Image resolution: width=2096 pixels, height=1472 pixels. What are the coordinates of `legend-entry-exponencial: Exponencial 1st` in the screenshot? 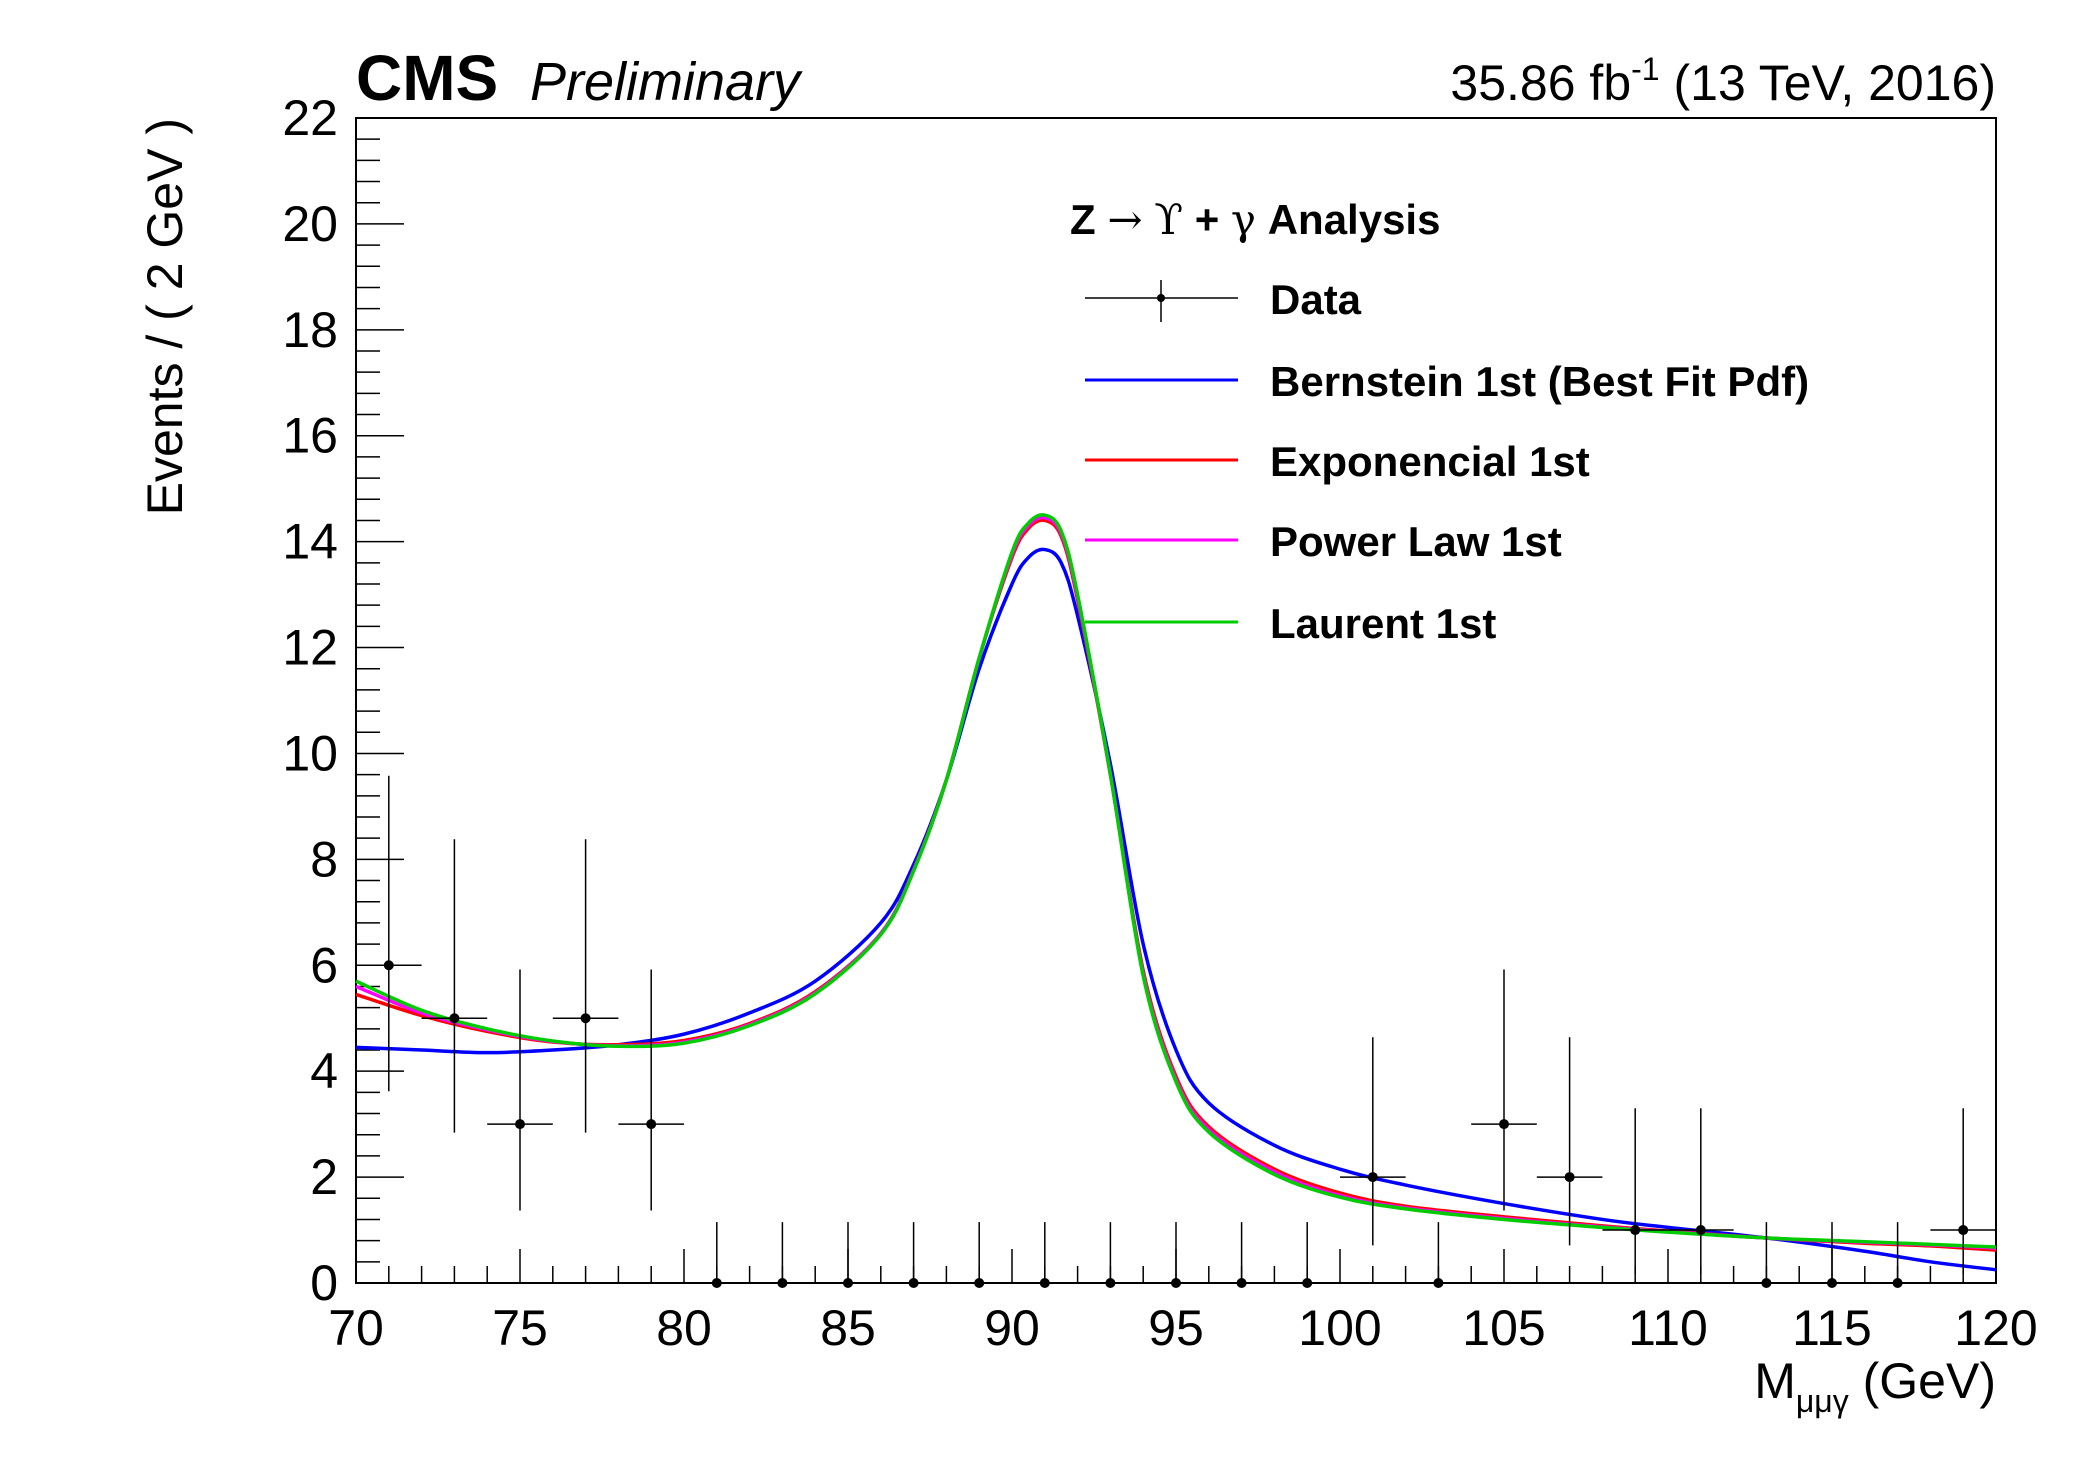 It's located at (1337, 461).